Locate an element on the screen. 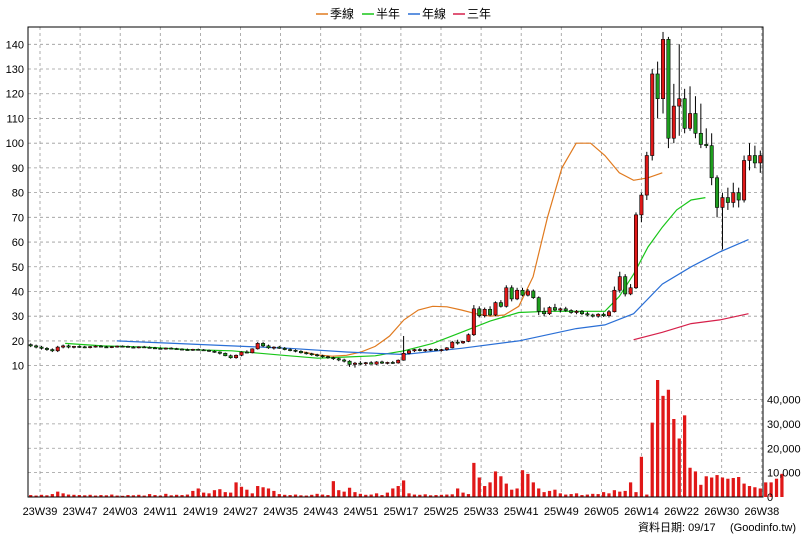 Image resolution: width=808 pixels, height=540 pixels. source-note: (Goodinfo.tw) is located at coordinates (763, 528).